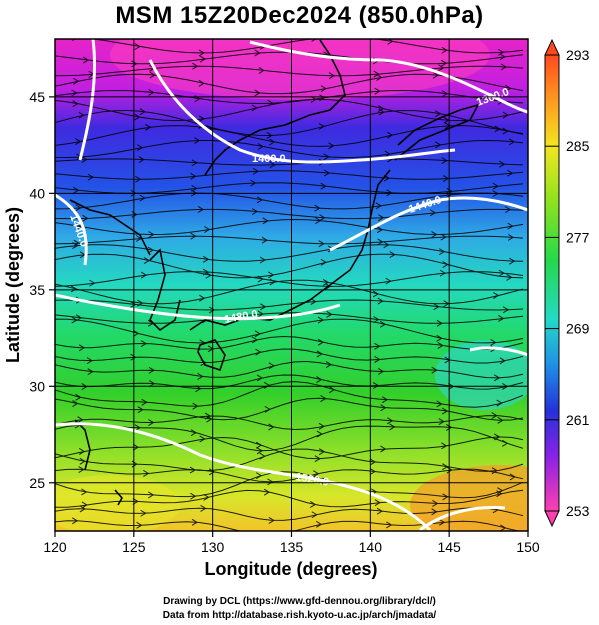 The image size is (599, 625). Describe the element at coordinates (578, 237) in the screenshot. I see `colorbar-tick-label: 277` at that location.